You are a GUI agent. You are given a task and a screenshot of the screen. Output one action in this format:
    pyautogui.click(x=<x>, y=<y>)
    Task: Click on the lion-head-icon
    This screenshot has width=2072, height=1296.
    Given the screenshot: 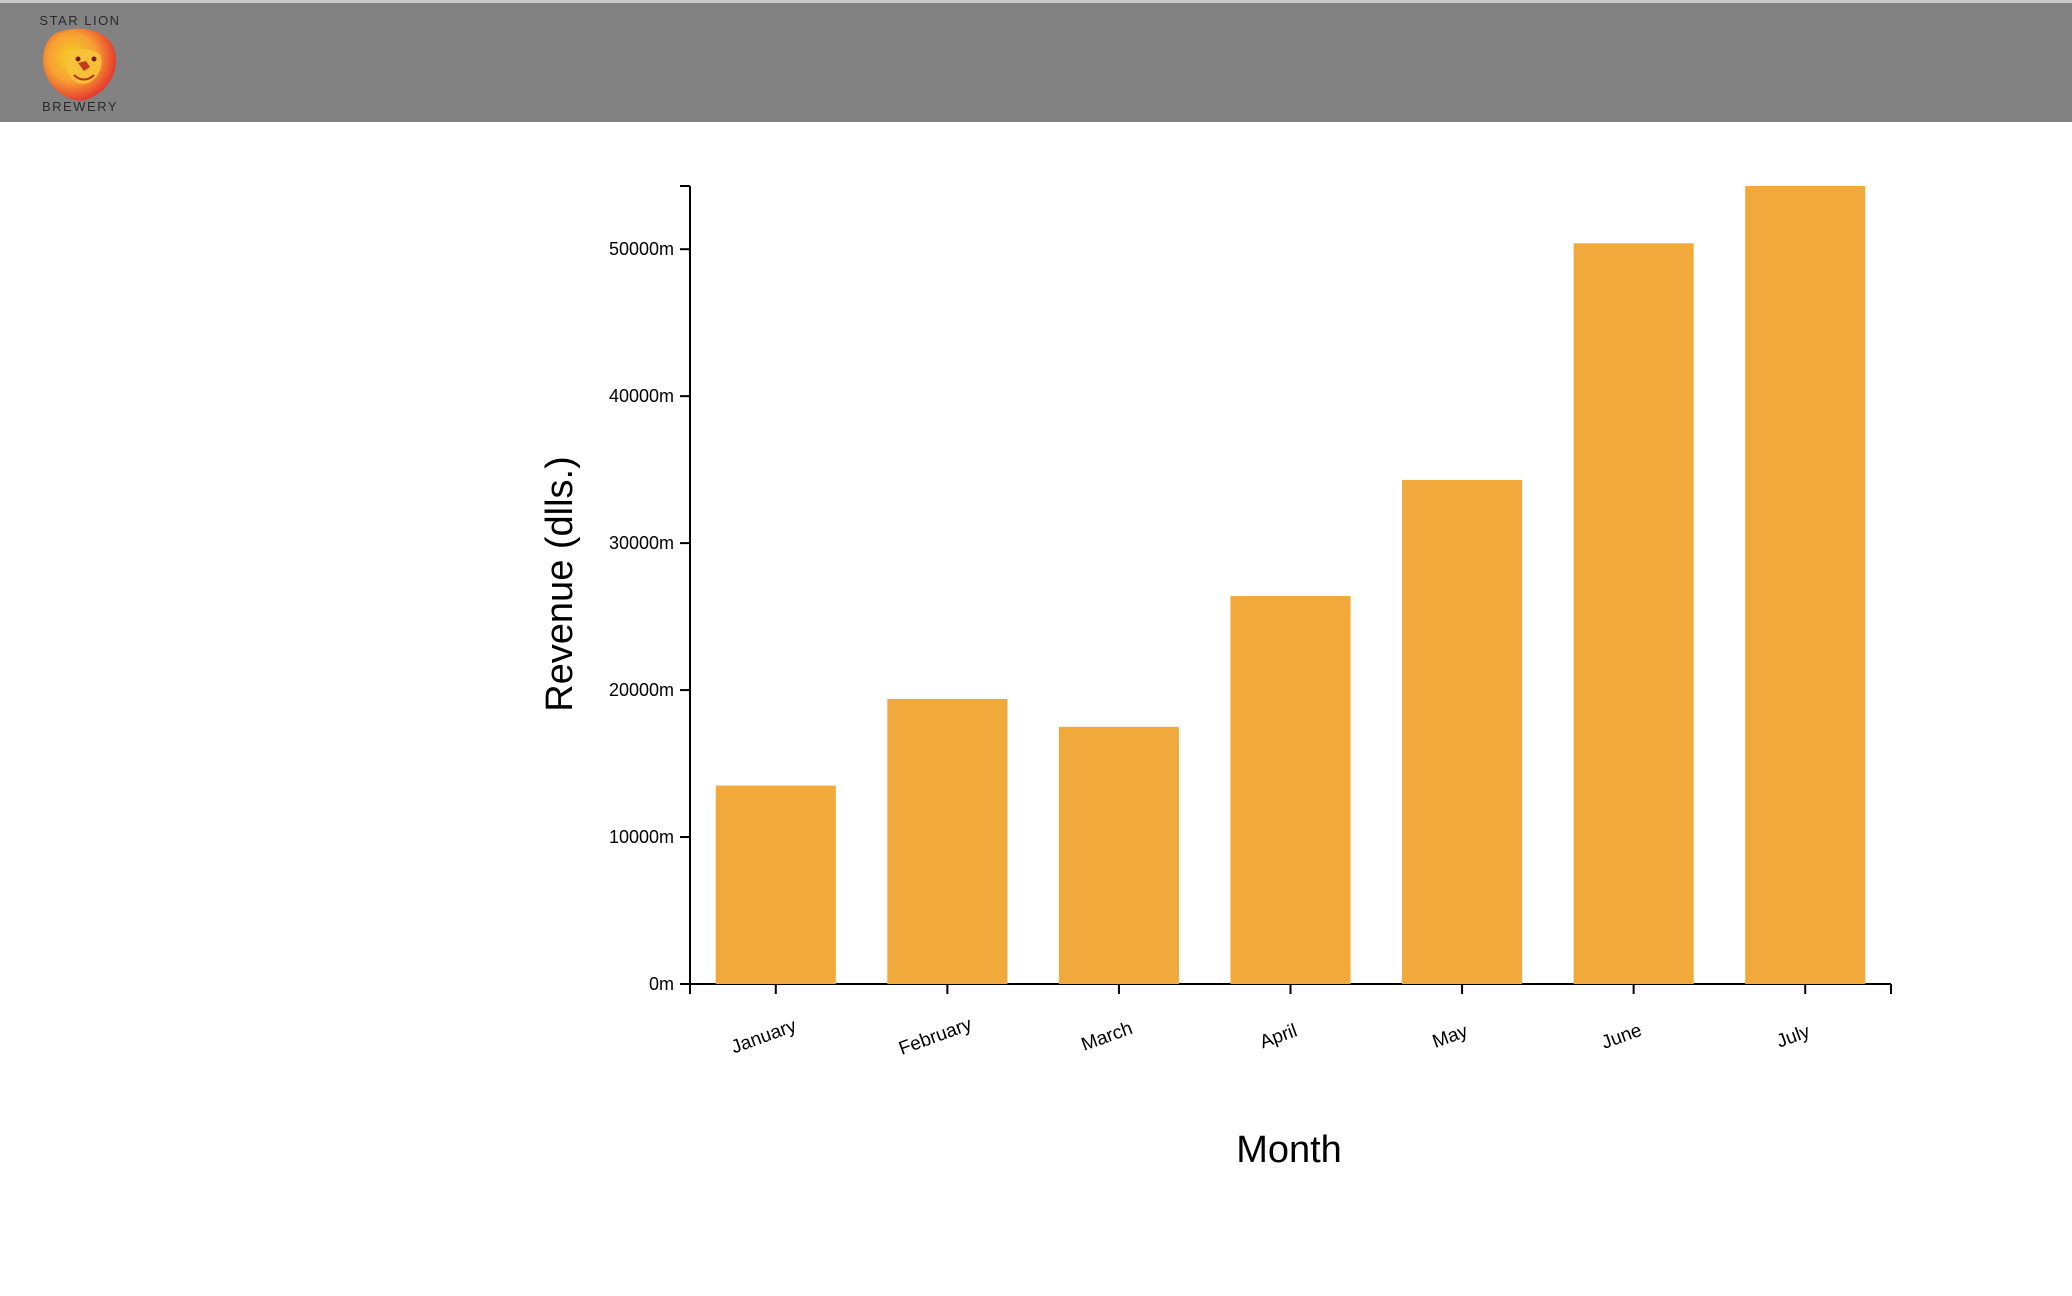 What is the action you would take?
    pyautogui.click(x=80, y=65)
    